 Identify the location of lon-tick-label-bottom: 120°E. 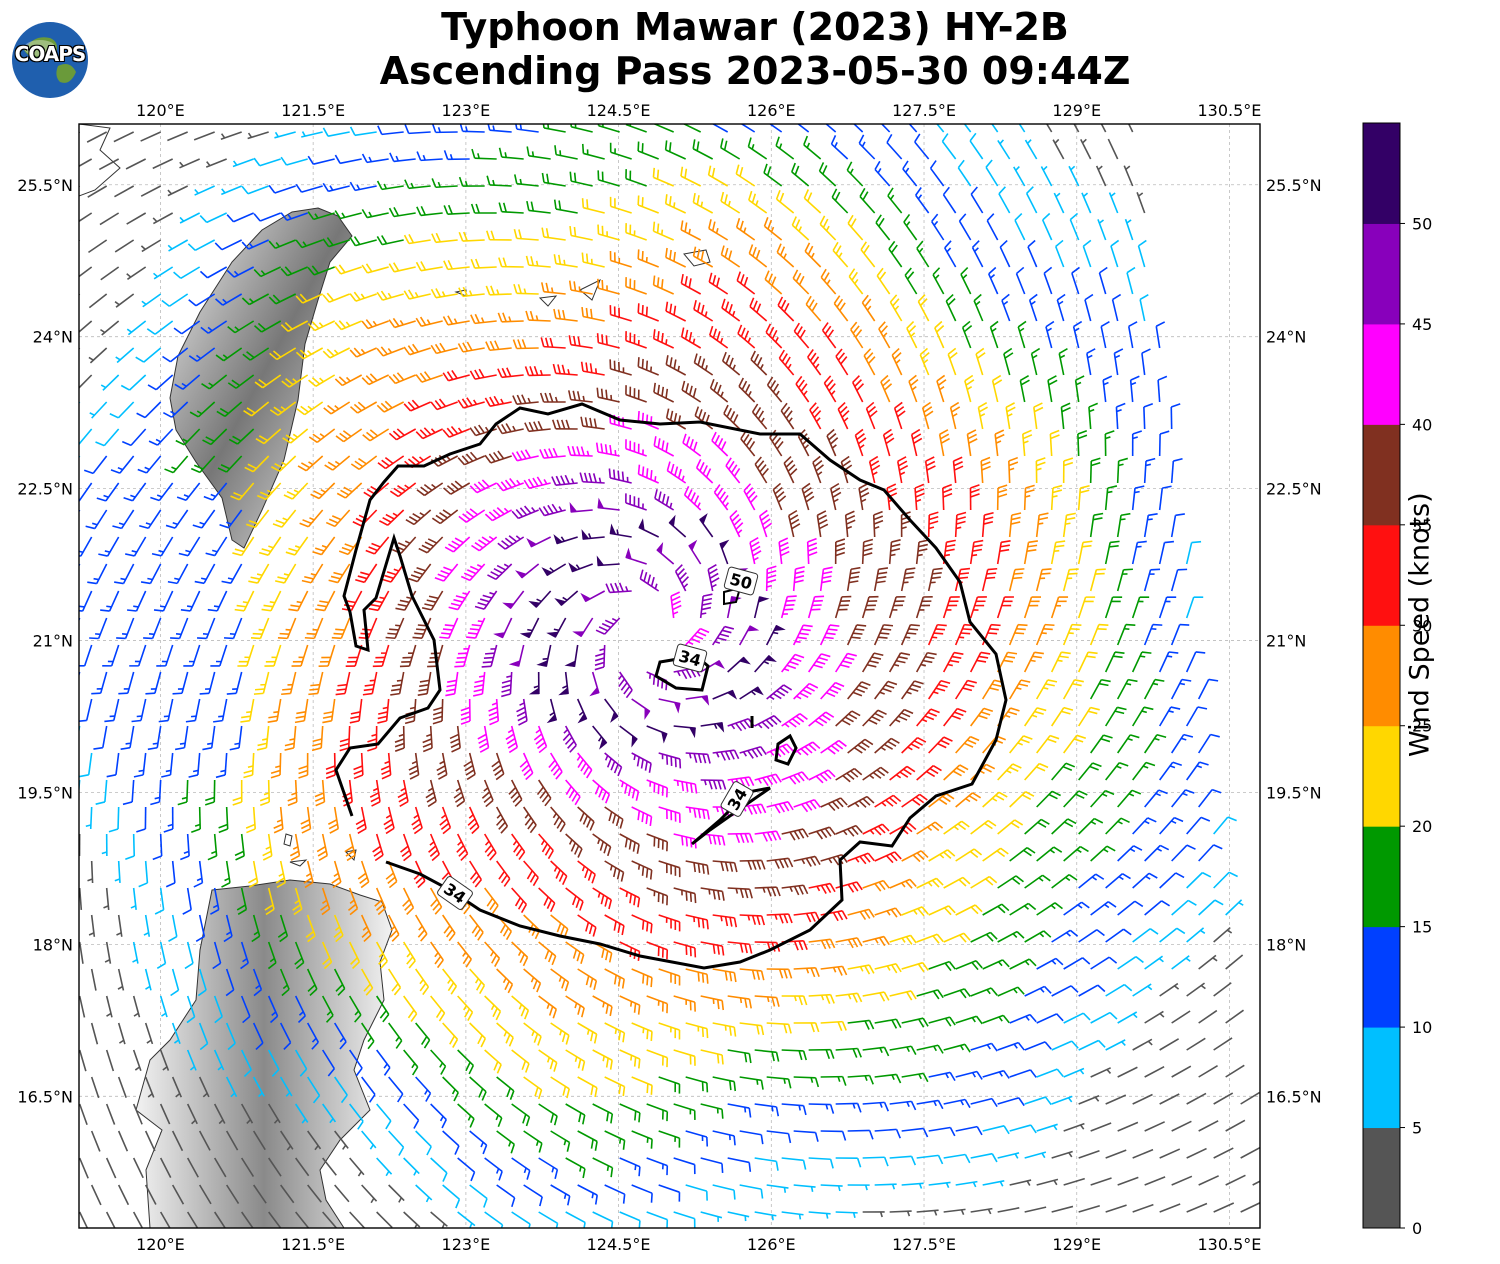
(160, 1244).